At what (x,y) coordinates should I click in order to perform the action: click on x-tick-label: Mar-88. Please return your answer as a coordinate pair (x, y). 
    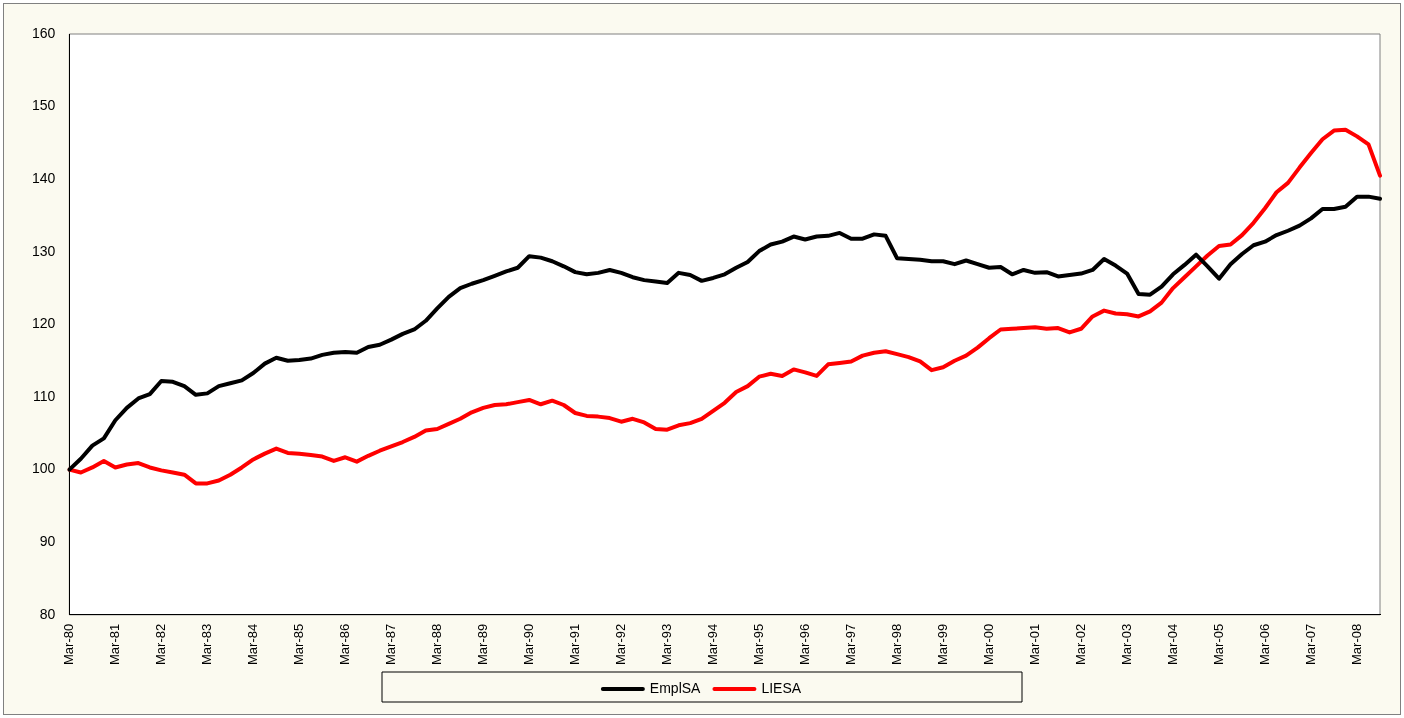
    Looking at the image, I should click on (436, 644).